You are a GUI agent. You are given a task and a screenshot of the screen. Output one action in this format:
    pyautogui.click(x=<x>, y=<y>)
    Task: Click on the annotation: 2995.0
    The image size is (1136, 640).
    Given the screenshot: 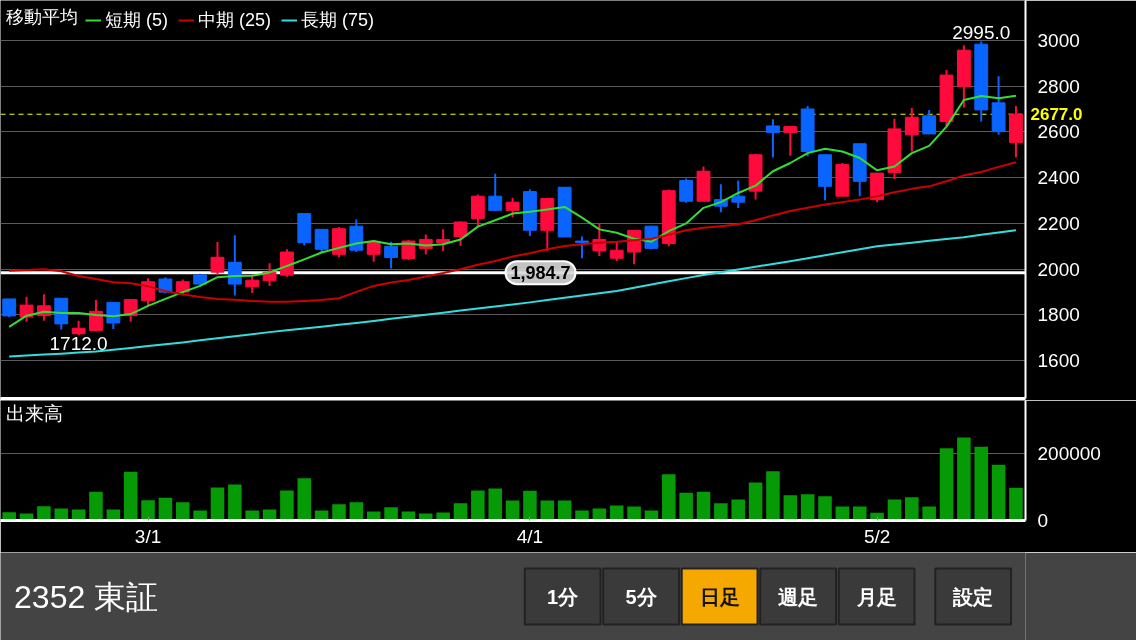 What is the action you would take?
    pyautogui.click(x=981, y=33)
    